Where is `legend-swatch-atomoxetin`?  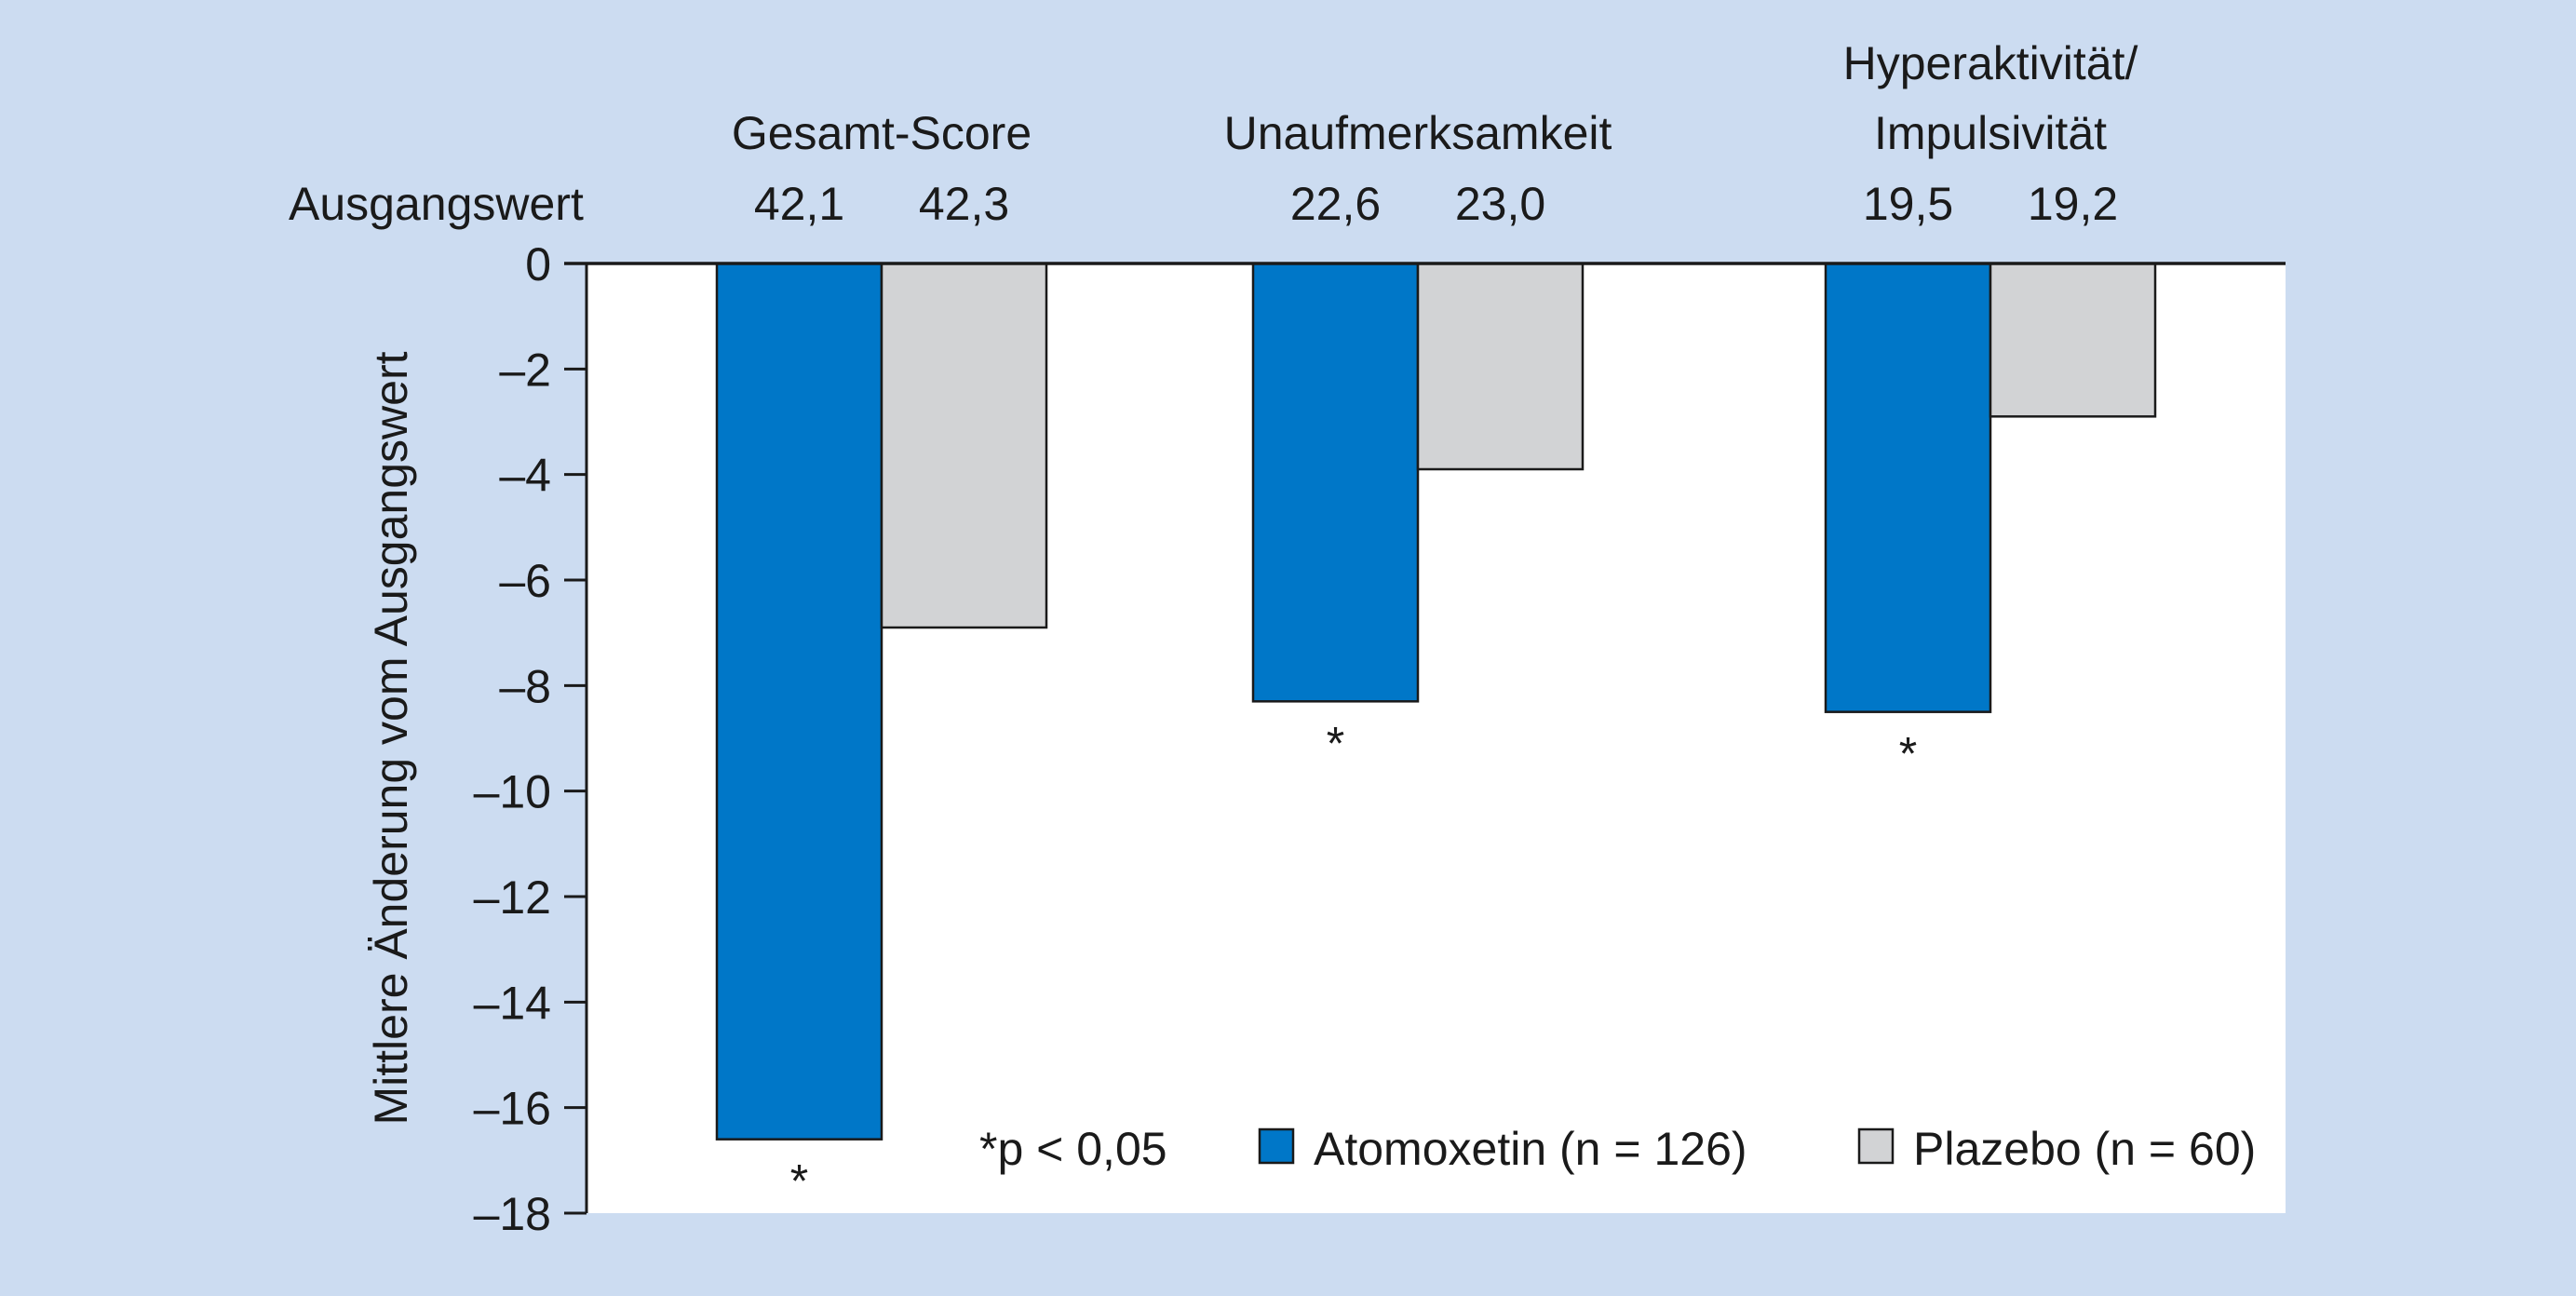 legend-swatch-atomoxetin is located at coordinates (1276, 1146).